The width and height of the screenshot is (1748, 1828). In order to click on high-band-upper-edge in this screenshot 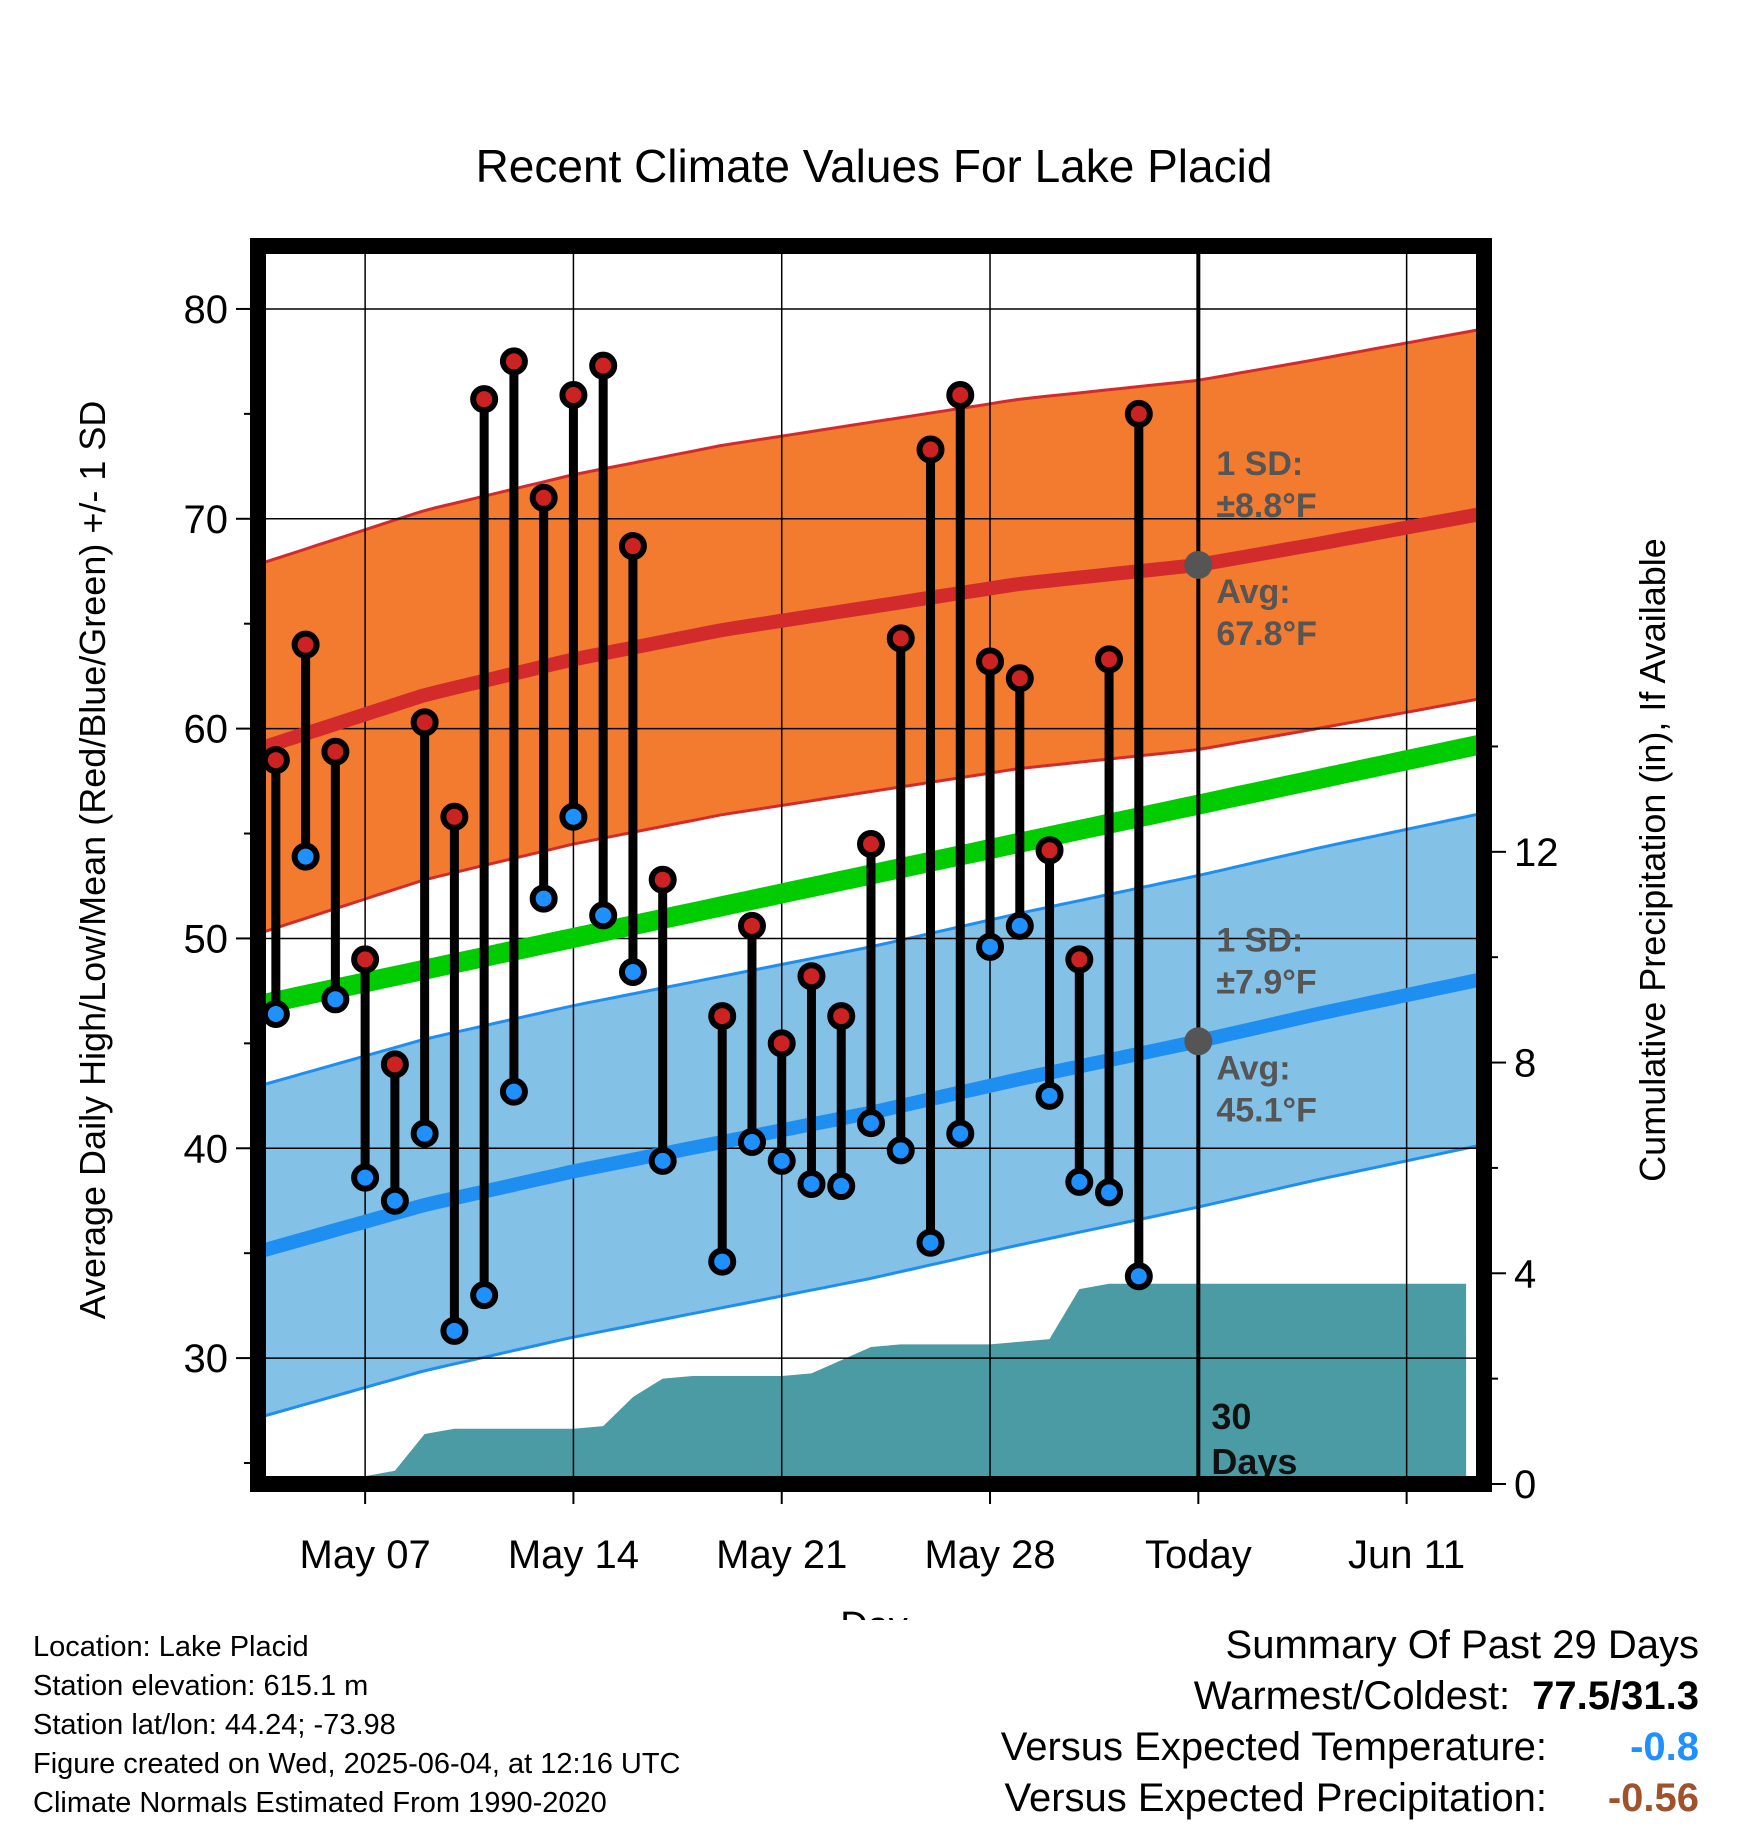, I will do `click(868, 447)`.